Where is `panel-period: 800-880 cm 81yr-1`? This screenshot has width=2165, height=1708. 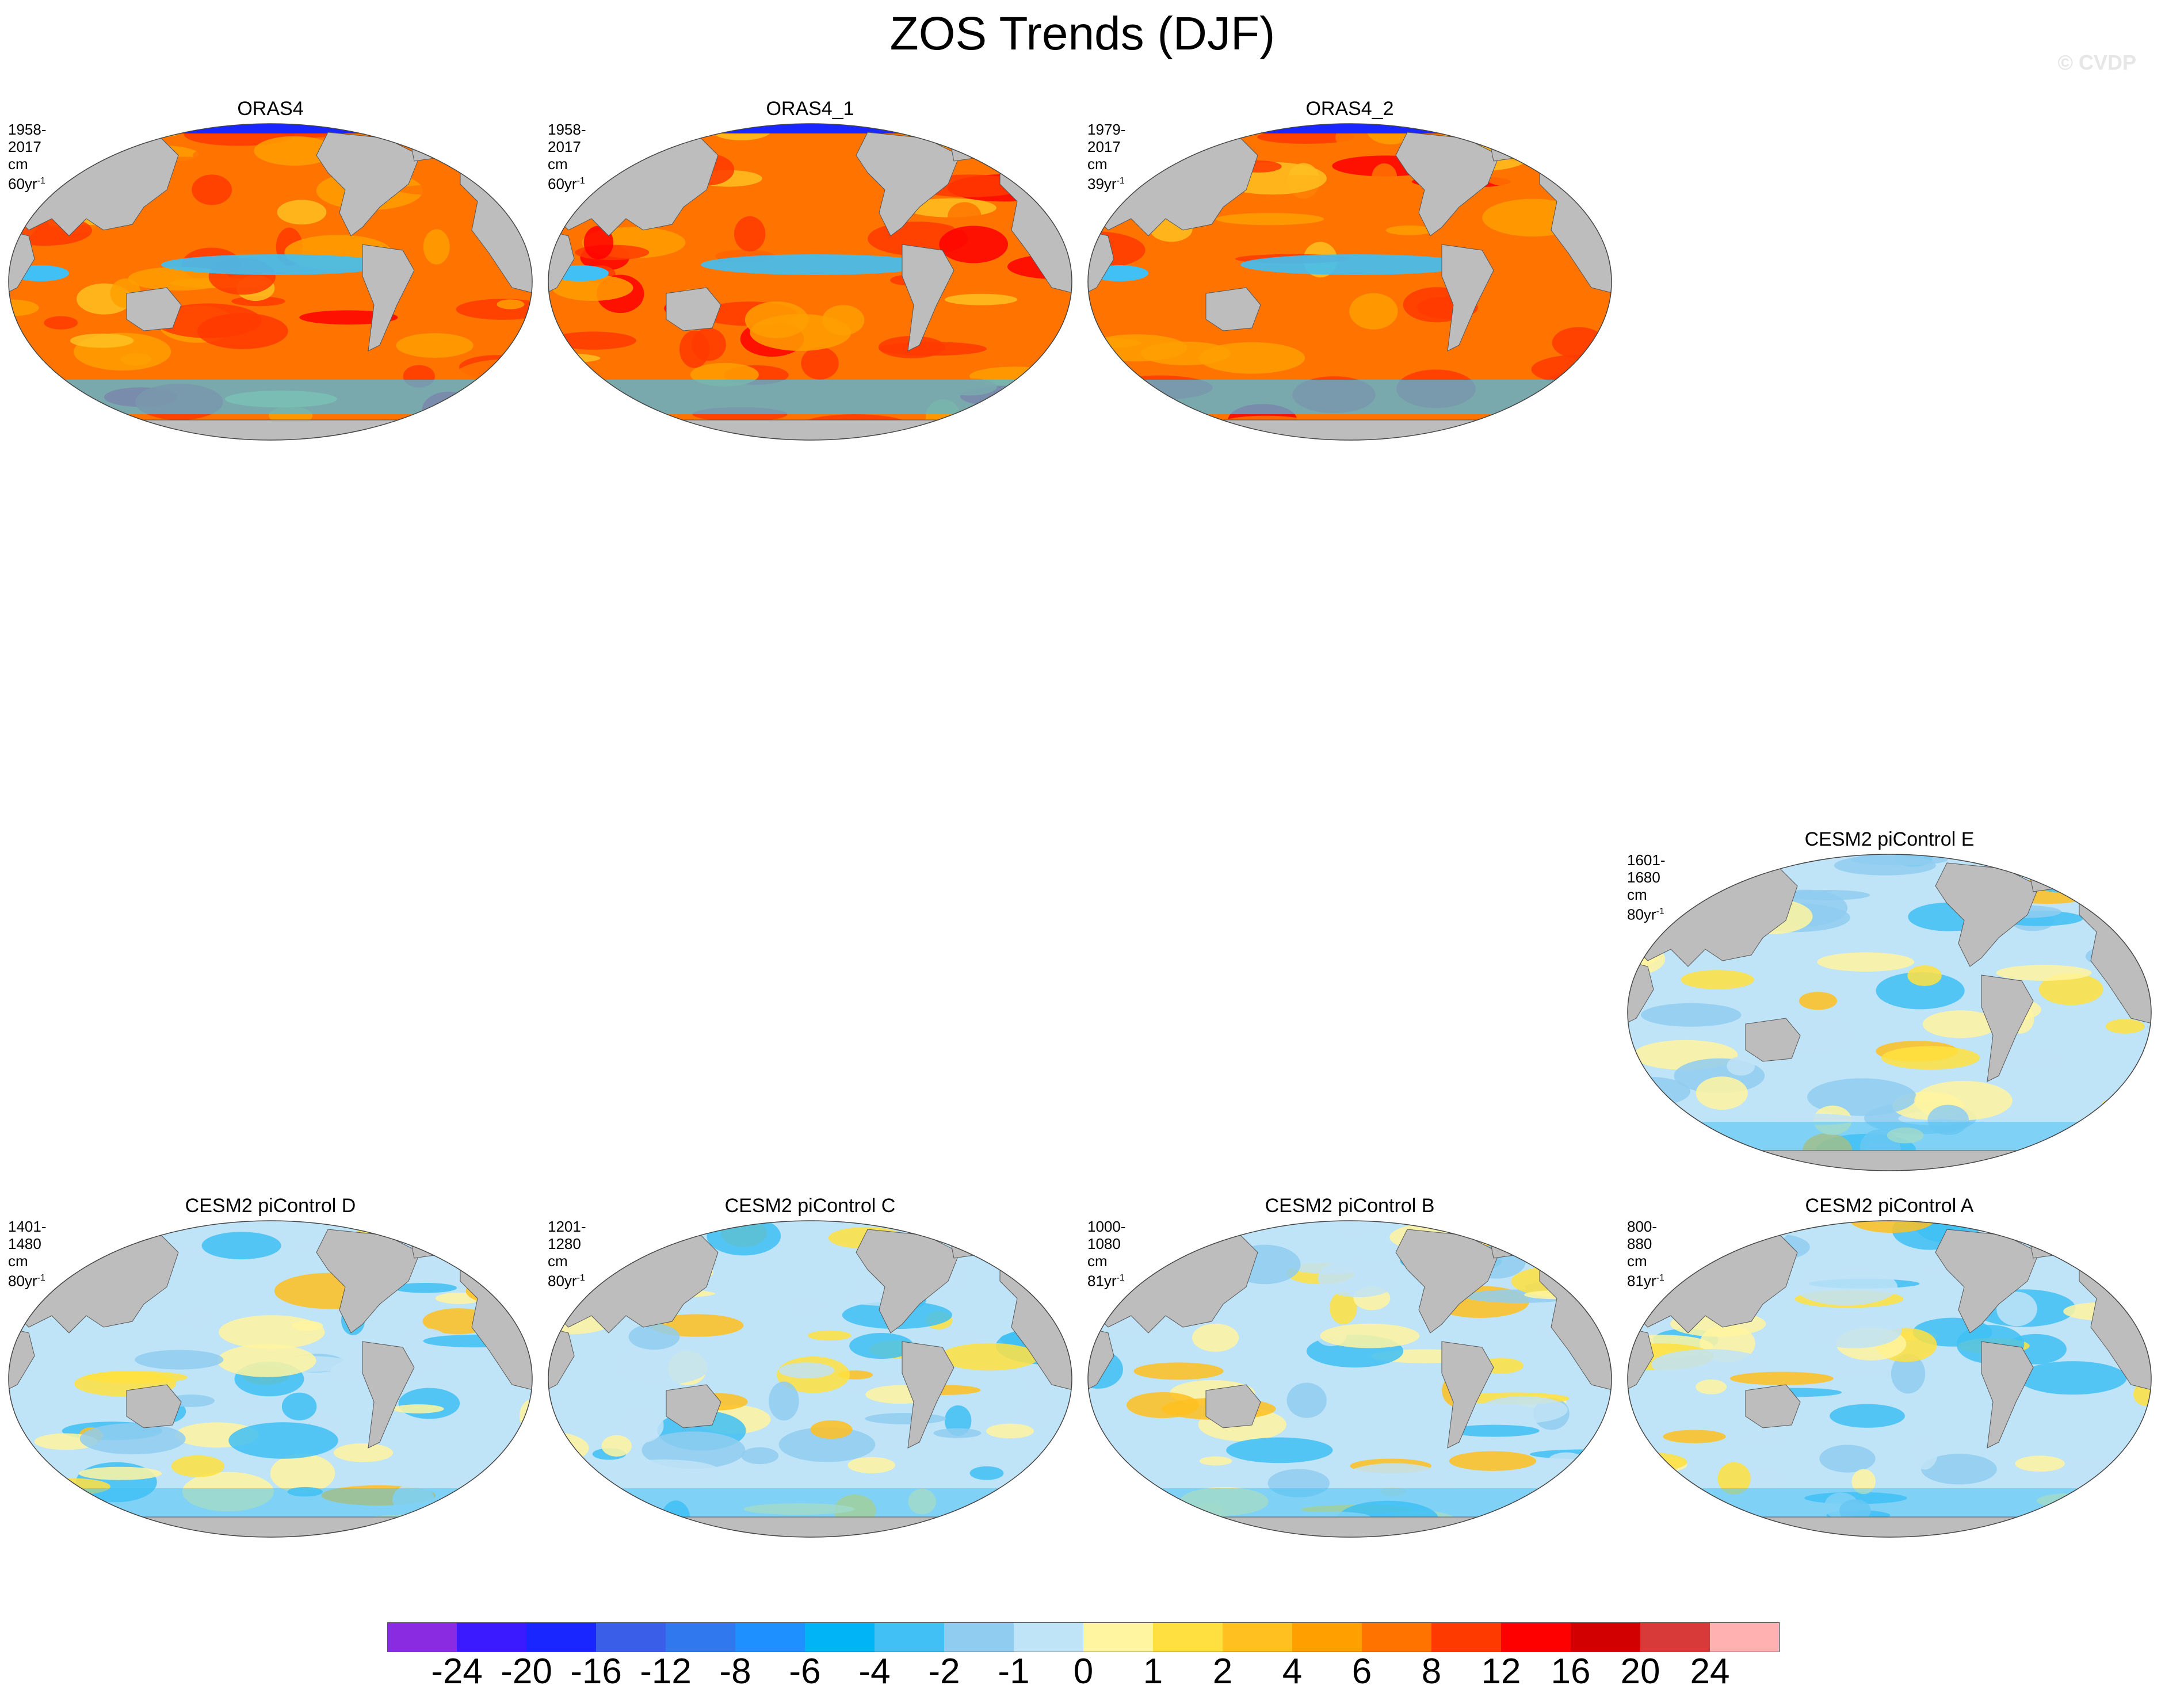 panel-period: 800-880 cm 81yr-1 is located at coordinates (1645, 1254).